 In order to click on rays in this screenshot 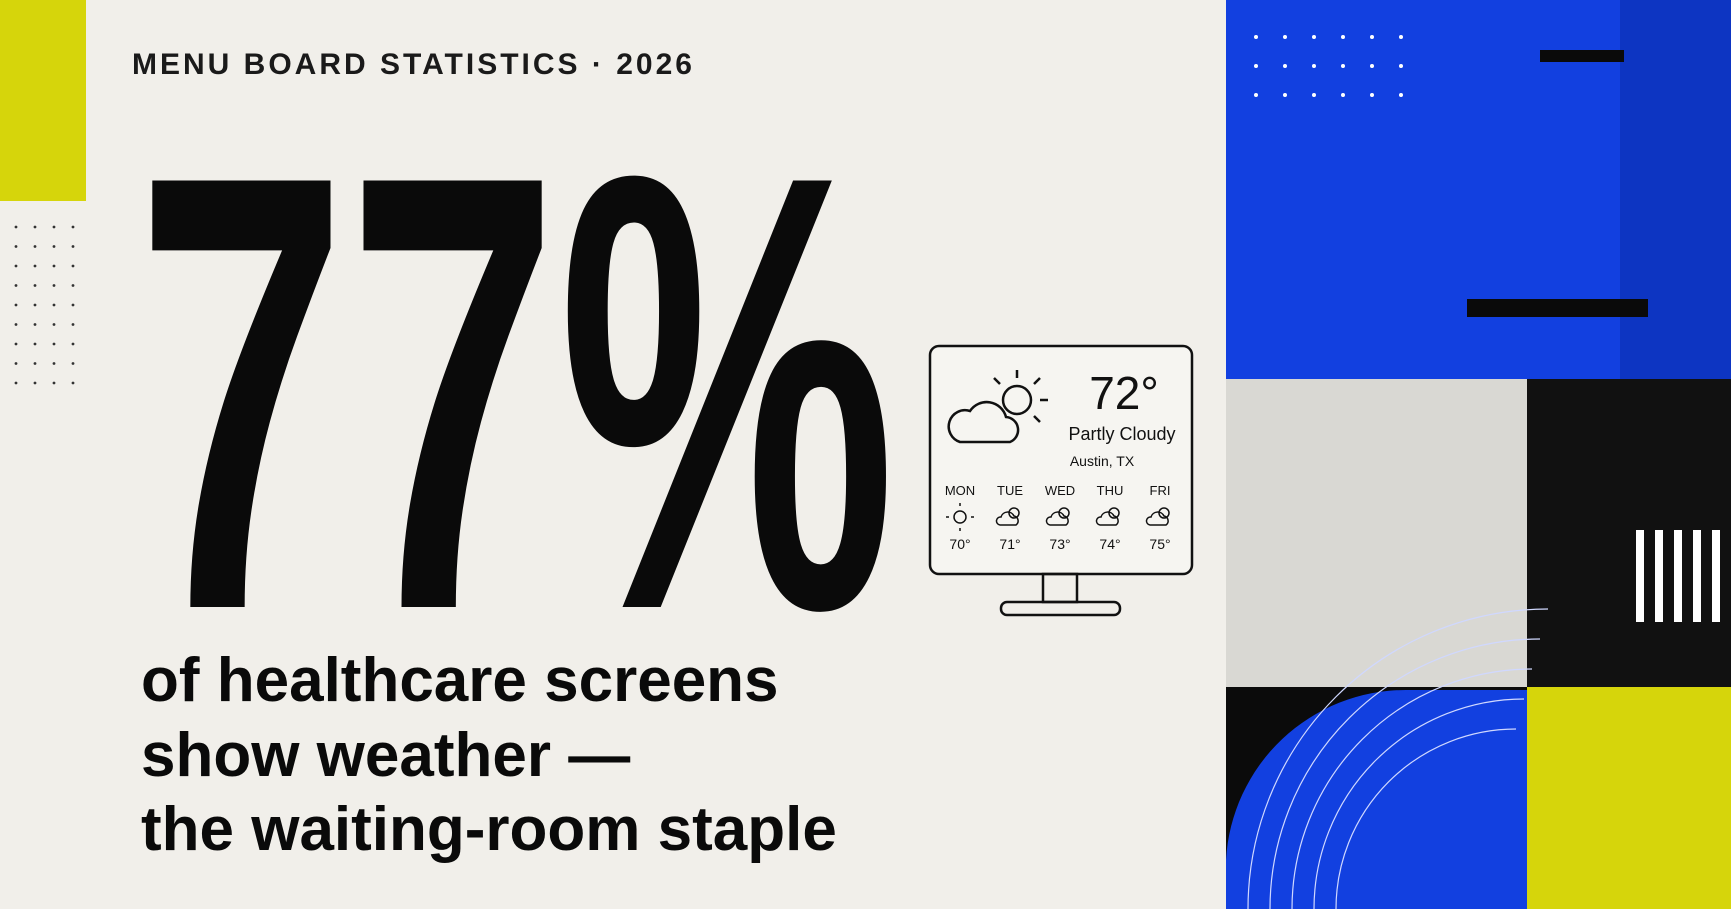, I will do `click(960, 517)`.